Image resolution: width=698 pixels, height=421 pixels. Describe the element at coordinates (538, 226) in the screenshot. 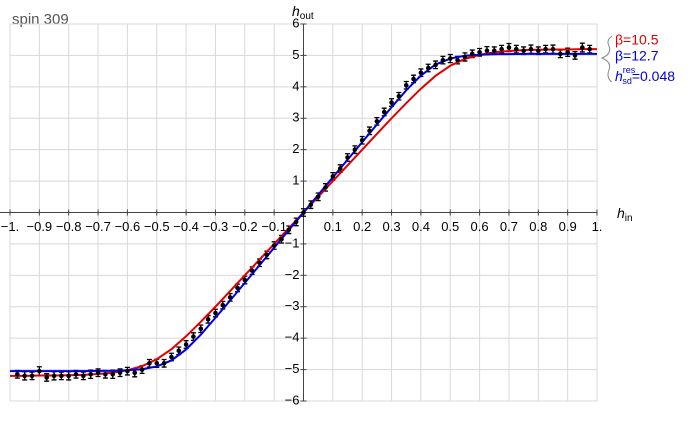

I see `x-tick-label: 0.8` at that location.